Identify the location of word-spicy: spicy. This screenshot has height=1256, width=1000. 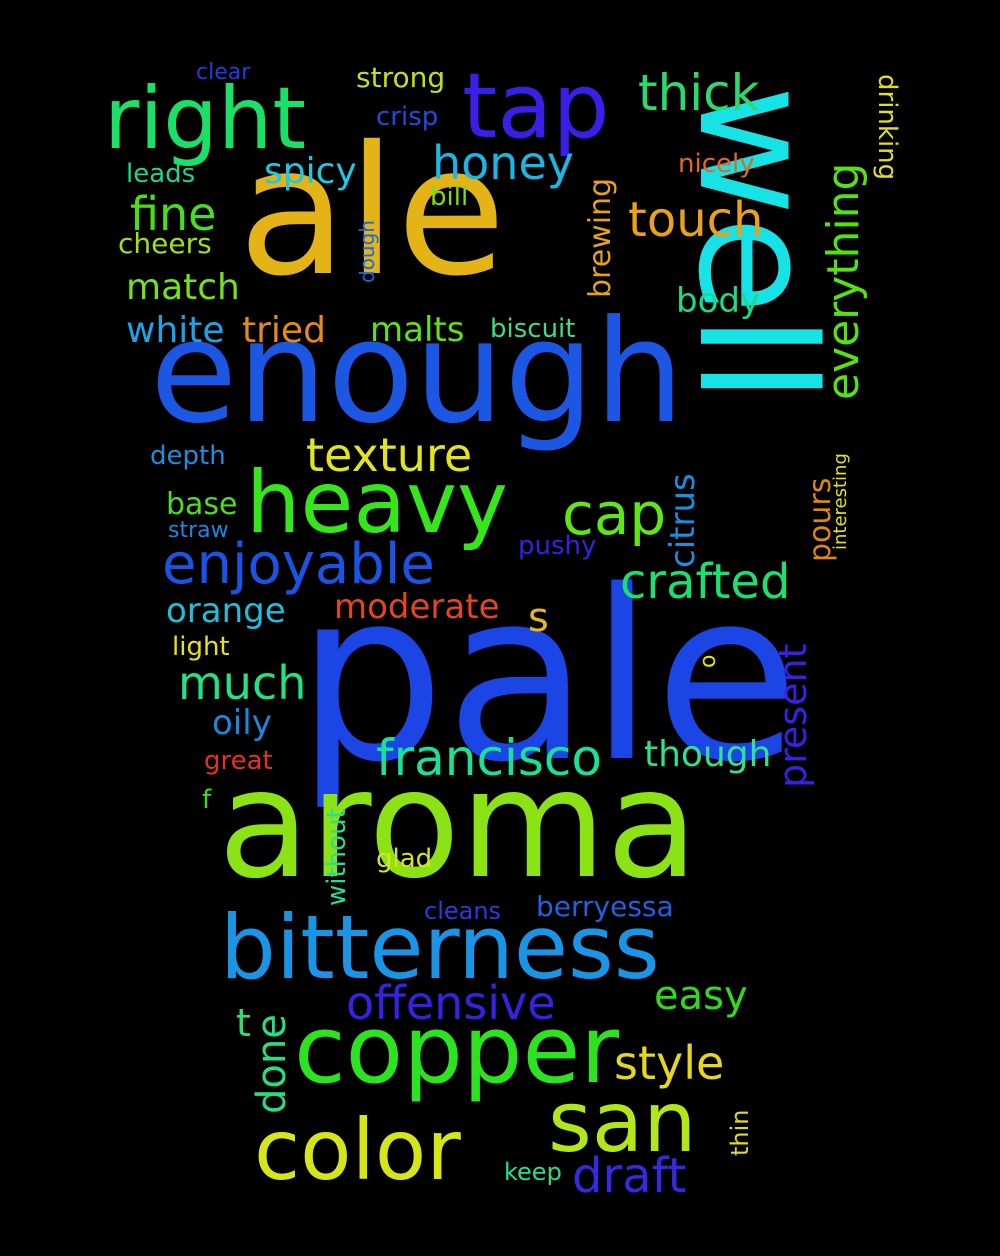
(310, 171).